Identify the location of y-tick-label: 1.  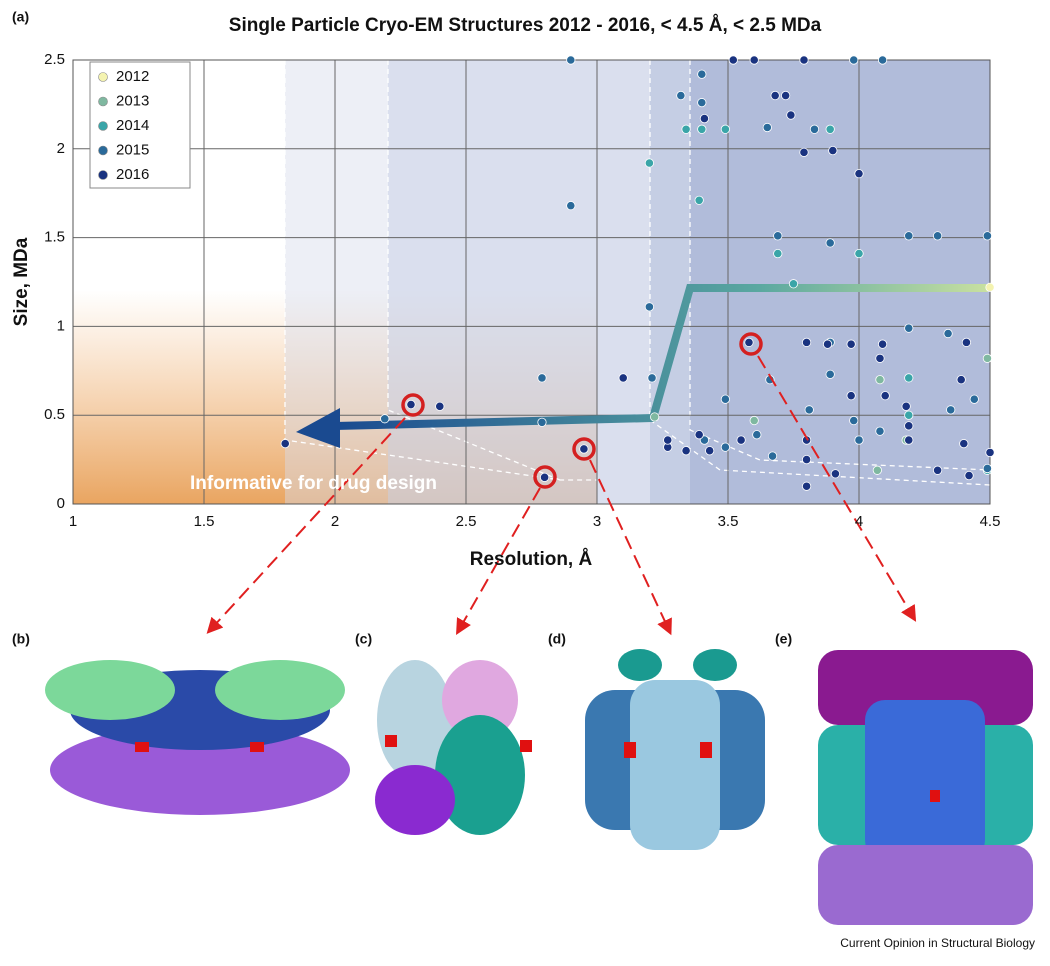
(61, 325).